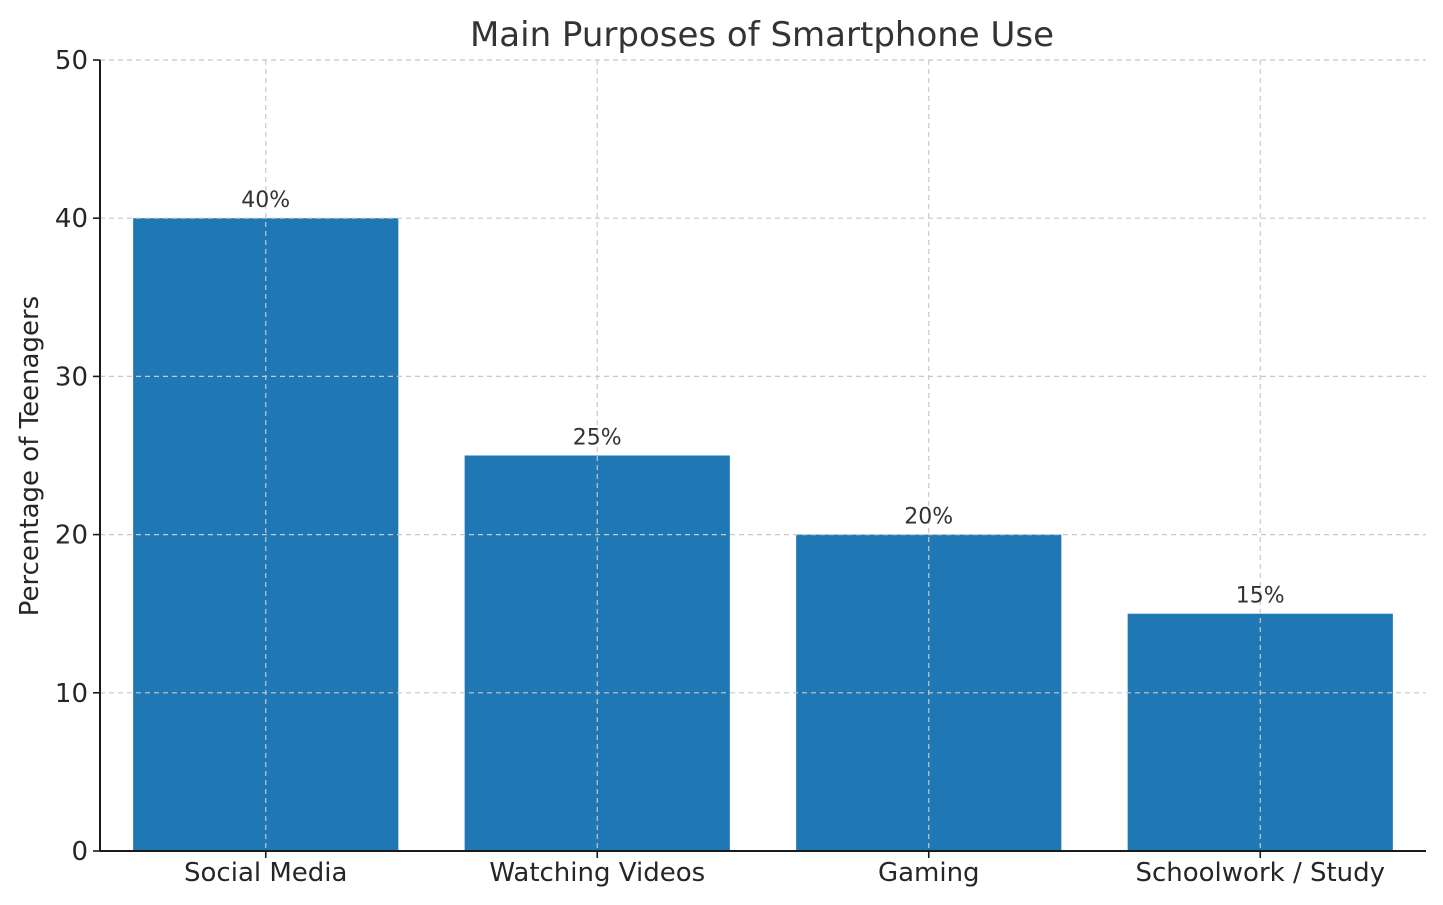 The width and height of the screenshot is (1443, 905). I want to click on y-tick-label: 30, so click(71, 377).